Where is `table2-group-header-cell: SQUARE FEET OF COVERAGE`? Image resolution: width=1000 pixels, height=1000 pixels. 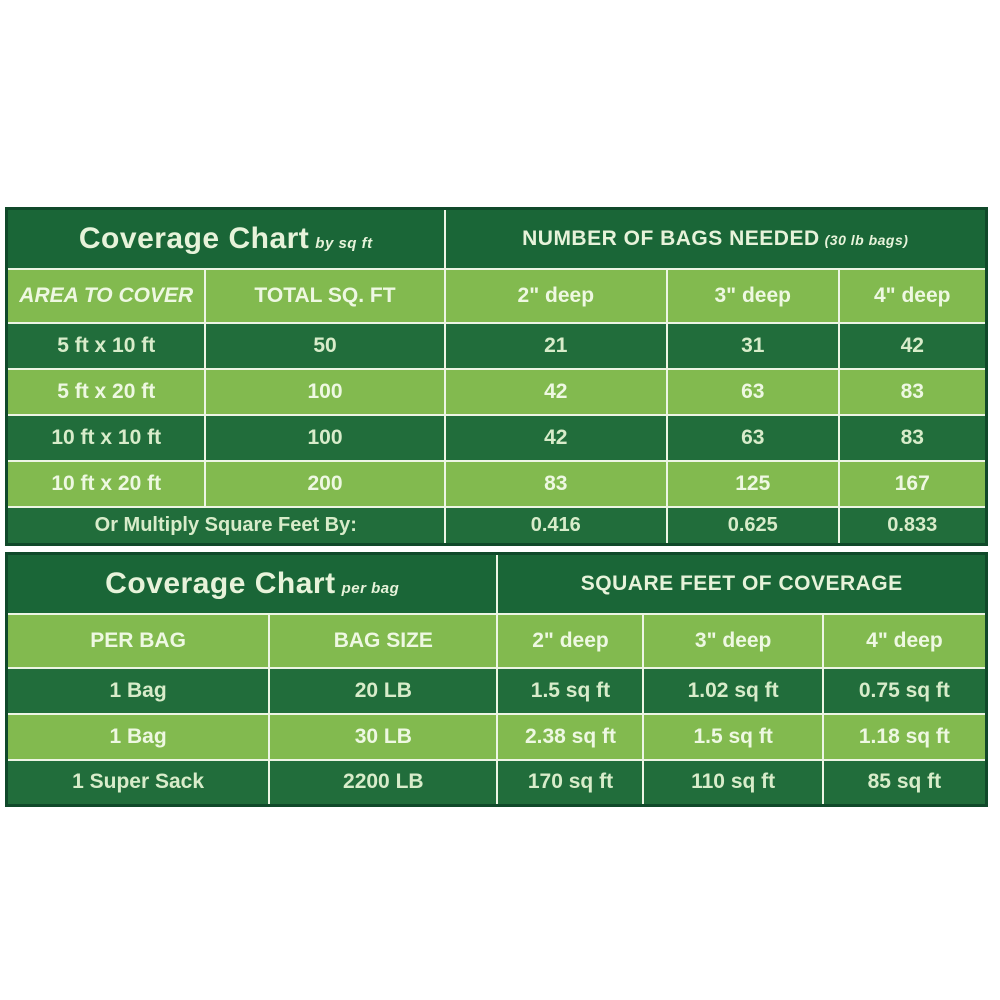
table2-group-header-cell: SQUARE FEET OF COVERAGE is located at coordinates (742, 583).